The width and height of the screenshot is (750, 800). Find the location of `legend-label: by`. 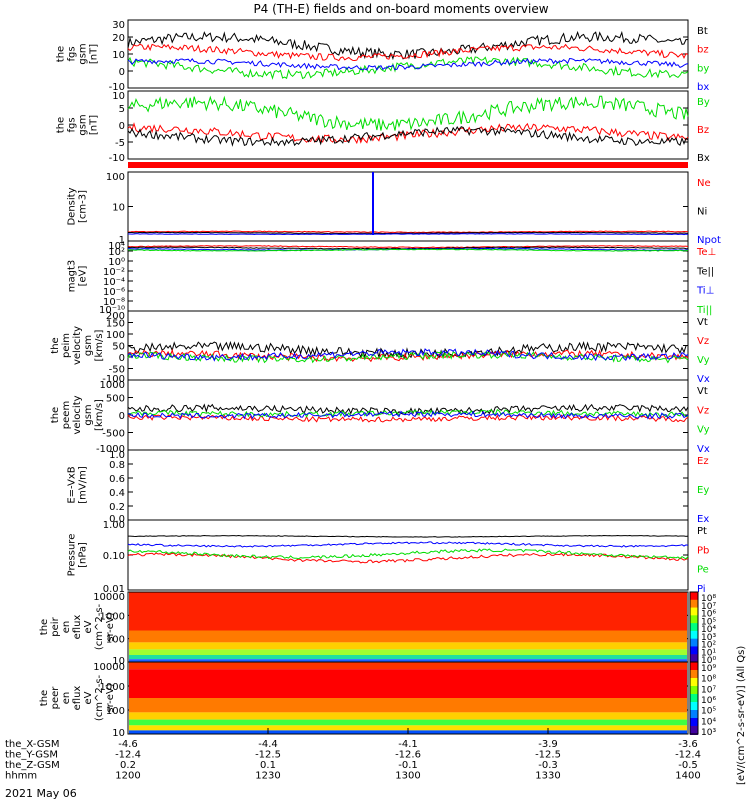

legend-label: by is located at coordinates (703, 68).